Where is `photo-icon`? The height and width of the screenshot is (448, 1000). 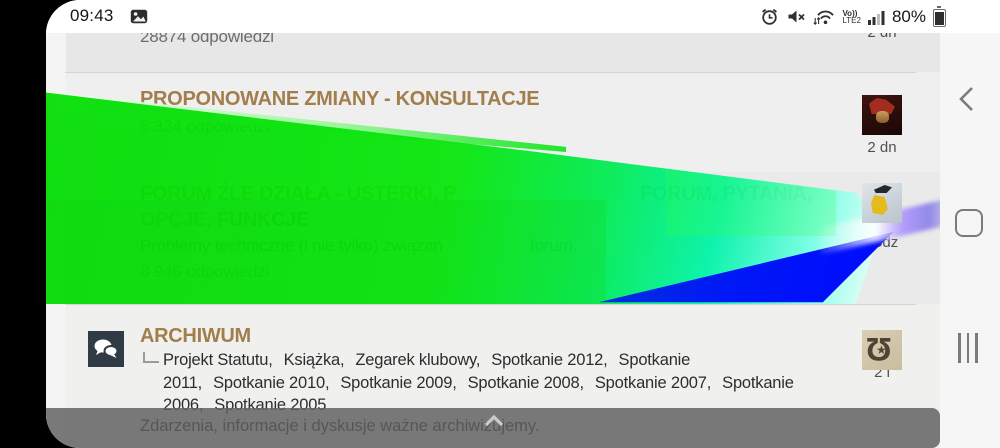 photo-icon is located at coordinates (139, 16).